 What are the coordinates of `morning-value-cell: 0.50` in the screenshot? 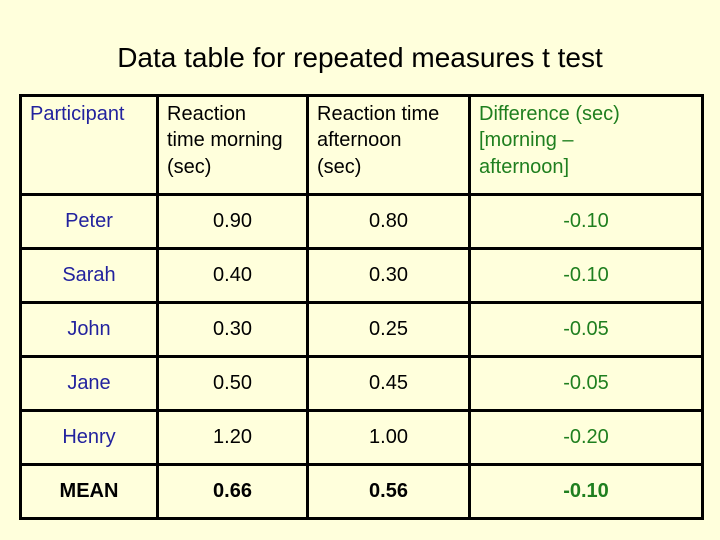 It's located at (232, 383).